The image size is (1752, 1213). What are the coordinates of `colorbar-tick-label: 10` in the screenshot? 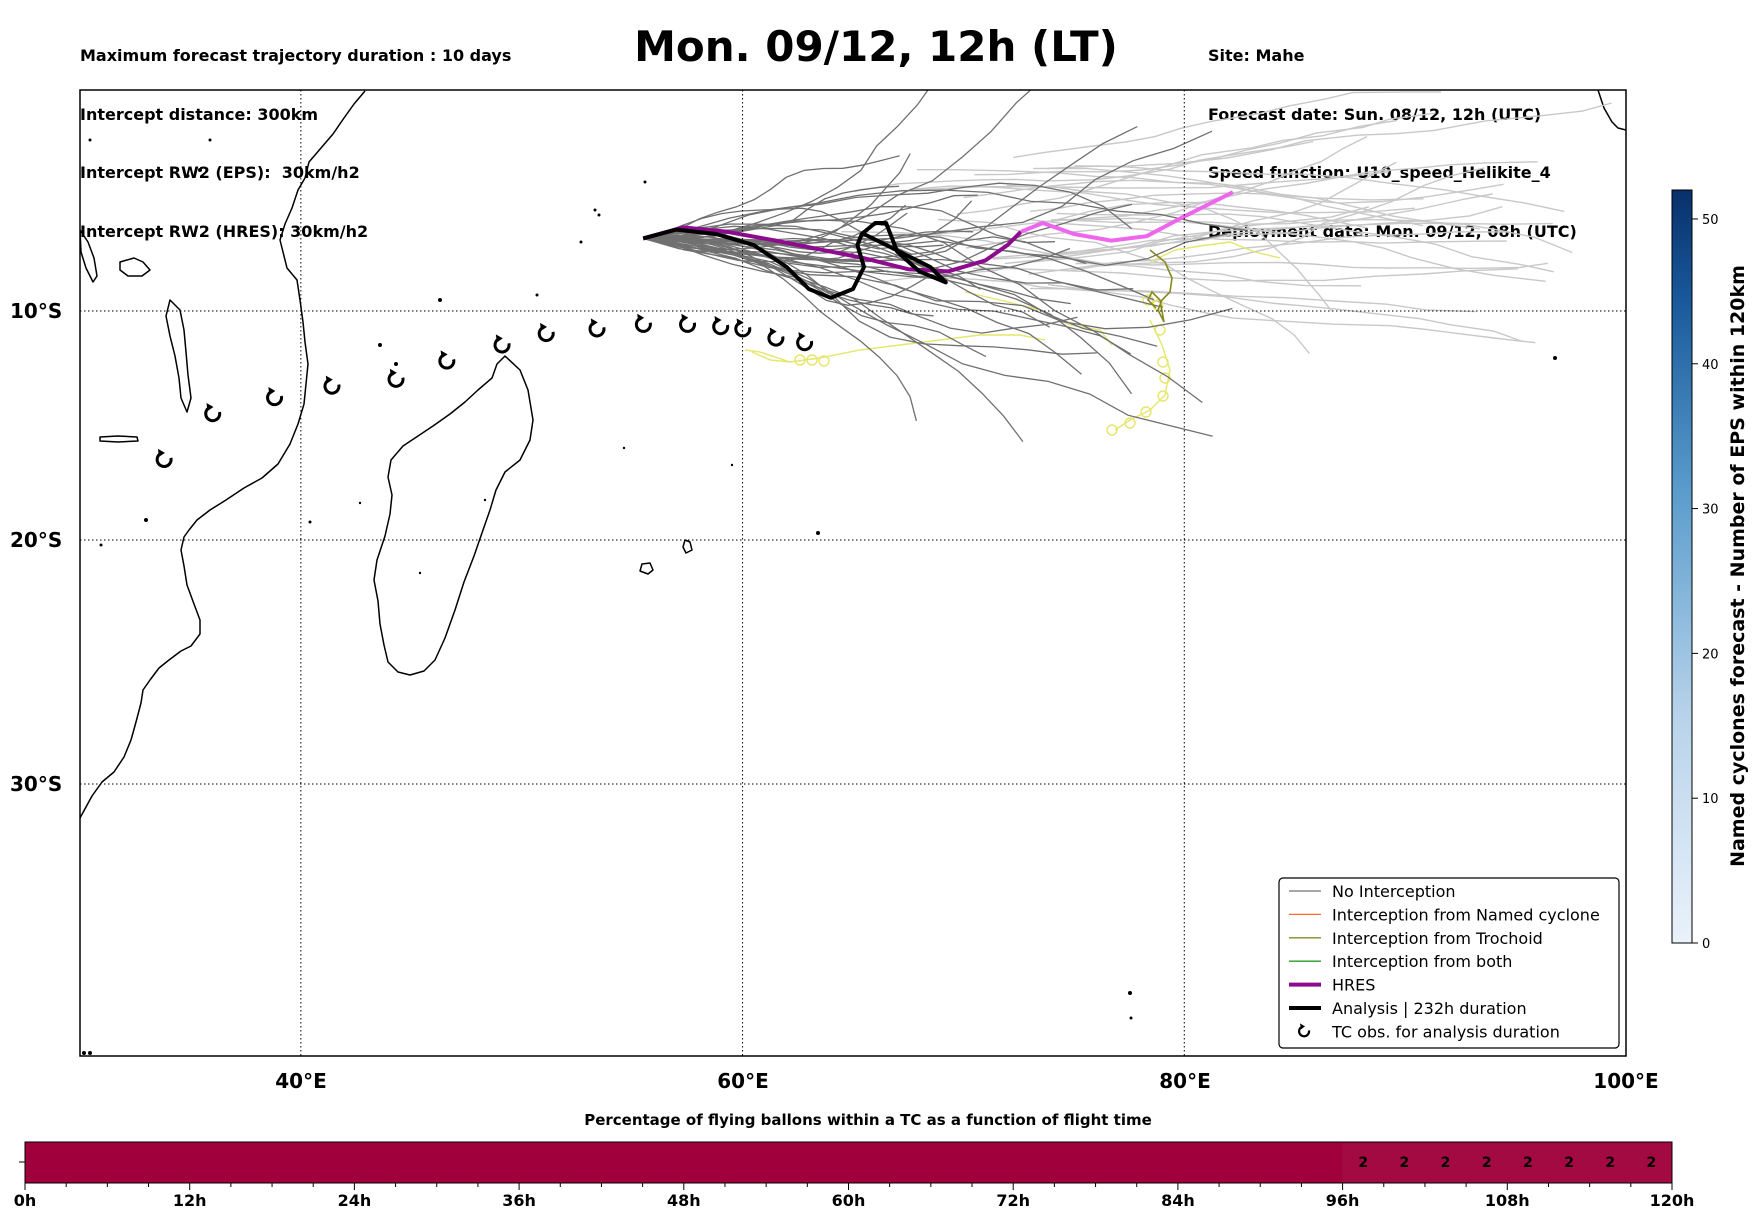 It's located at (1710, 799).